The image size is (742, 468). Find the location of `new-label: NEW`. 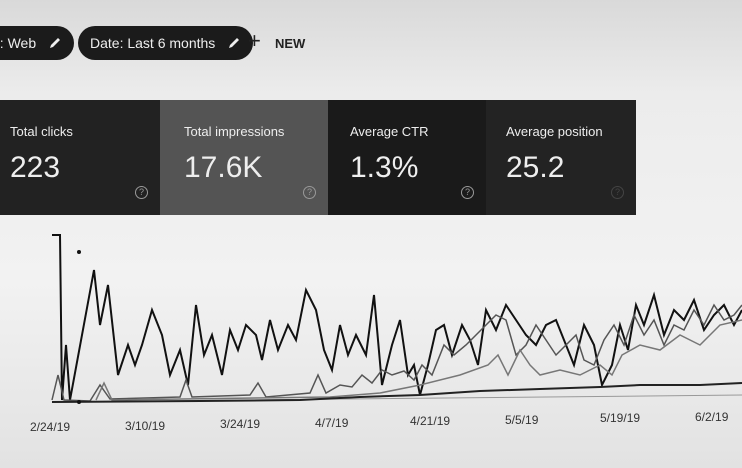

new-label: NEW is located at coordinates (290, 43).